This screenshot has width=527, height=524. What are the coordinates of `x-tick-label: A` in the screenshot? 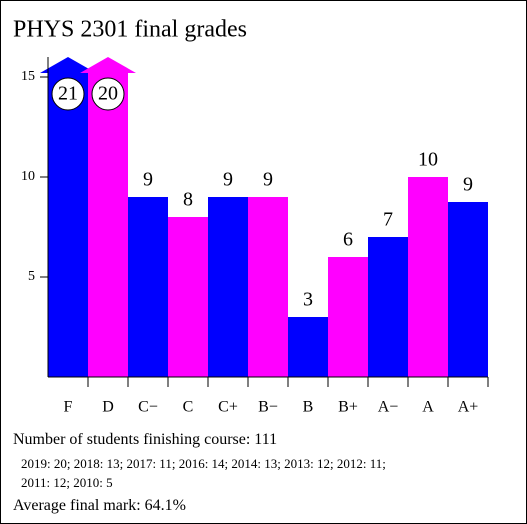 It's located at (428, 407).